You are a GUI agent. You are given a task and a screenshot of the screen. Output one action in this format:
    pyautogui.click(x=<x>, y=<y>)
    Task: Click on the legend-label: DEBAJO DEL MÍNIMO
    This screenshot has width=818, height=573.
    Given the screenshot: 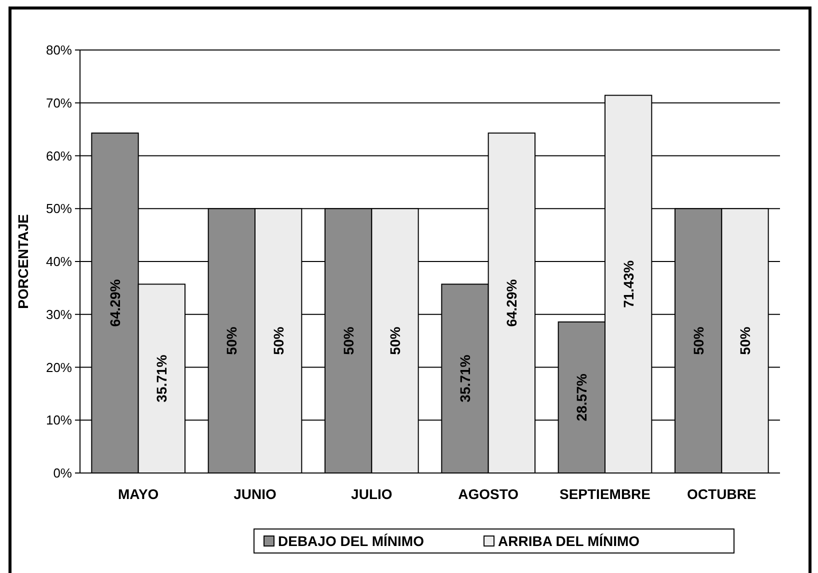 What is the action you would take?
    pyautogui.click(x=351, y=541)
    